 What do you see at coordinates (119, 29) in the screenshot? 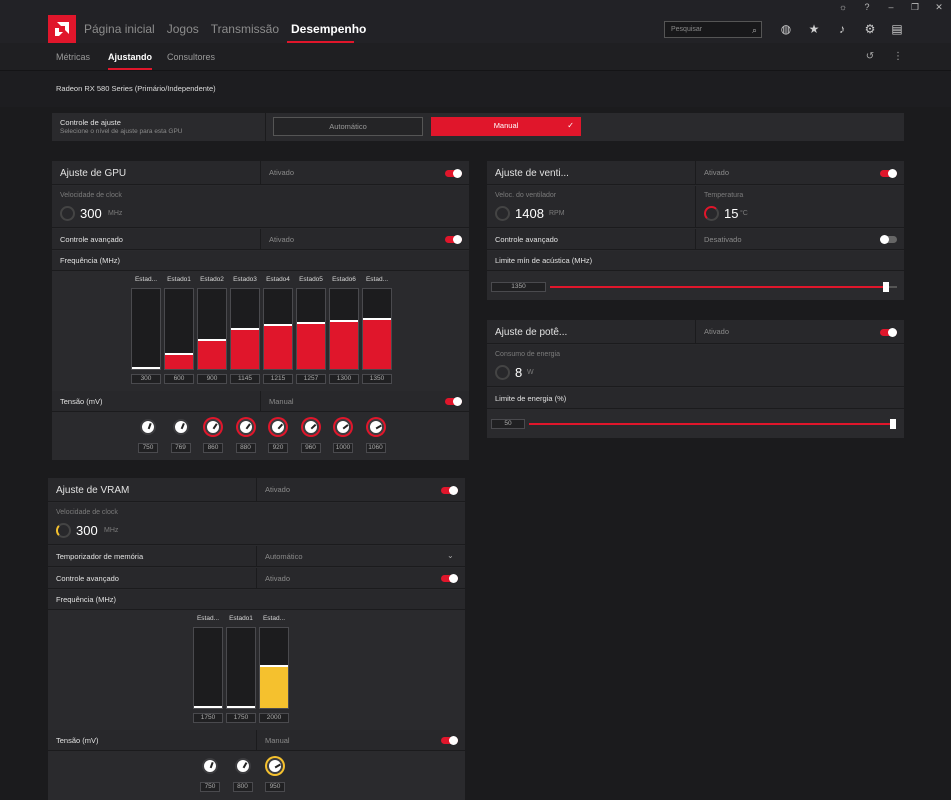
I see `nav-home: Página inicial` at bounding box center [119, 29].